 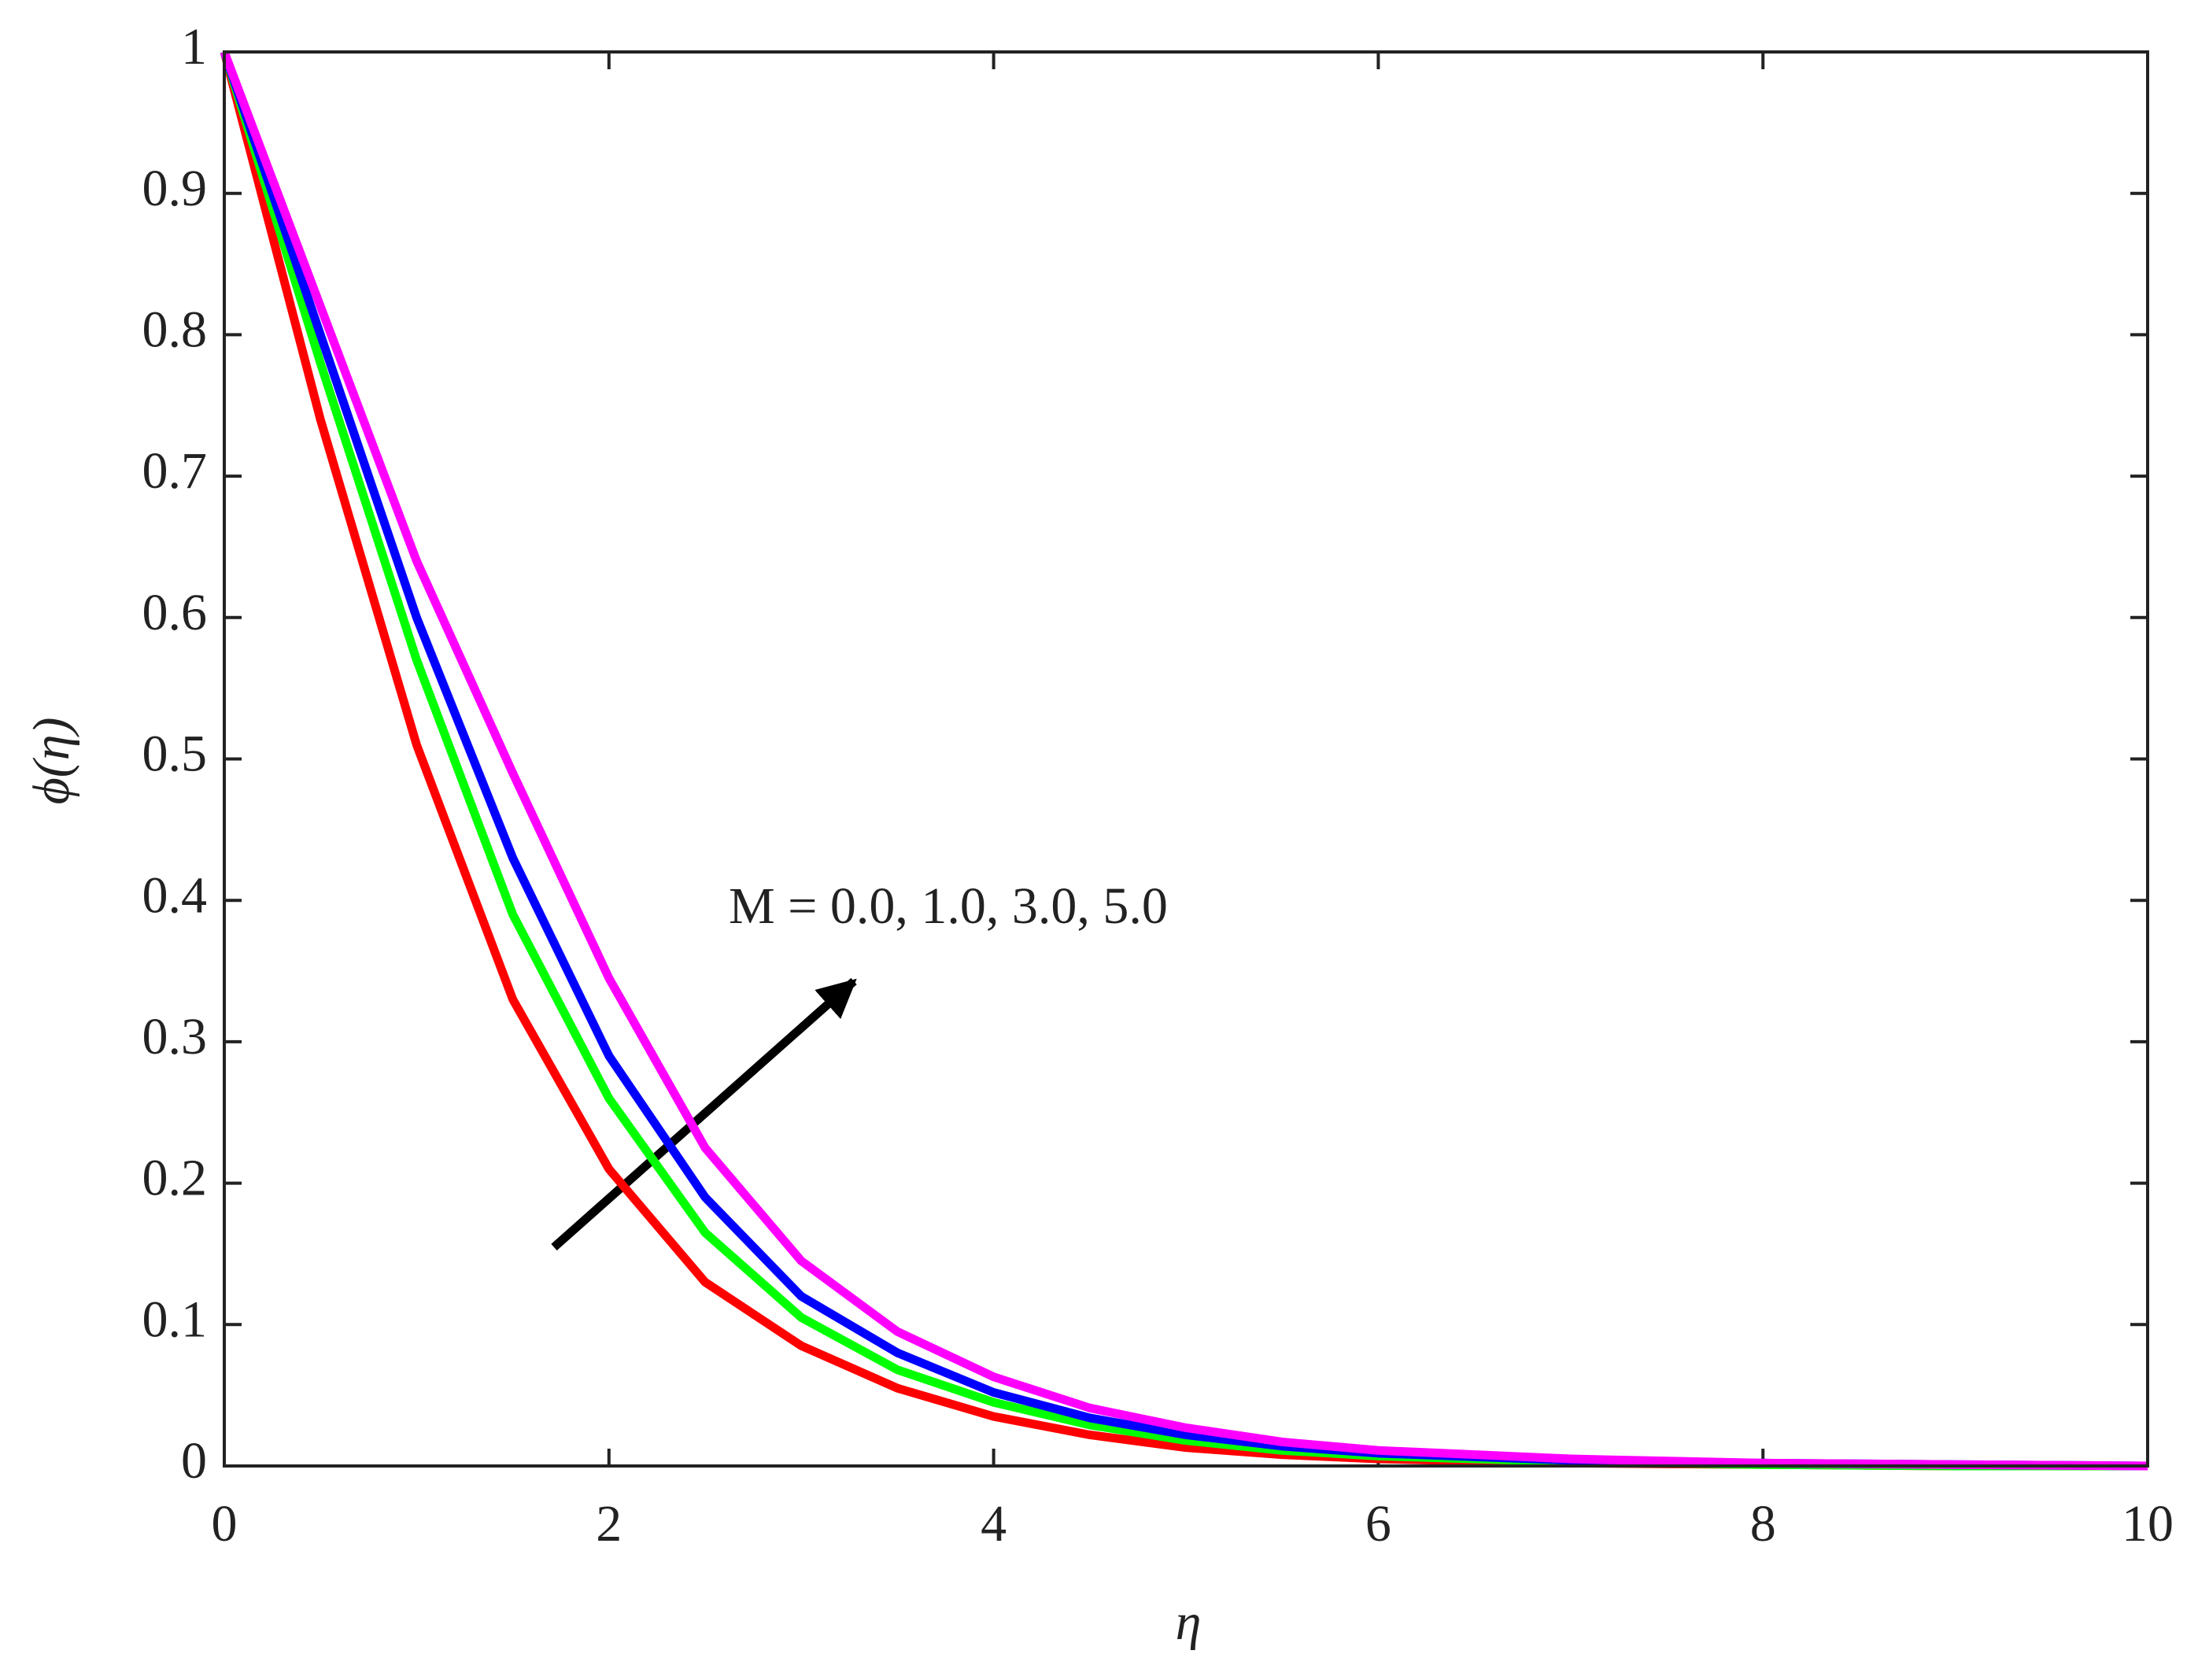 What do you see at coordinates (175, 895) in the screenshot?
I see `y-tick-label: 0.4` at bounding box center [175, 895].